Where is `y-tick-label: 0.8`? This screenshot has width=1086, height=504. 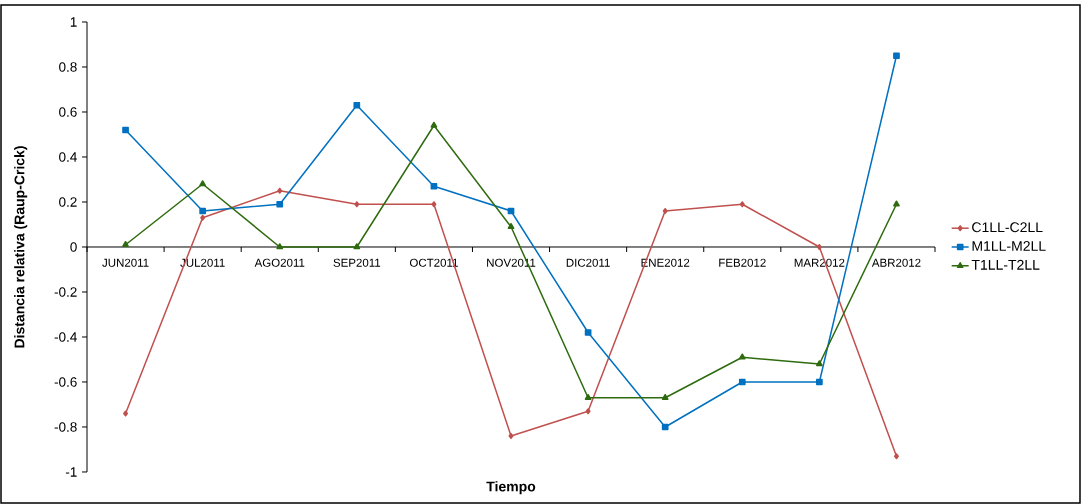 y-tick-label: 0.8 is located at coordinates (68, 67).